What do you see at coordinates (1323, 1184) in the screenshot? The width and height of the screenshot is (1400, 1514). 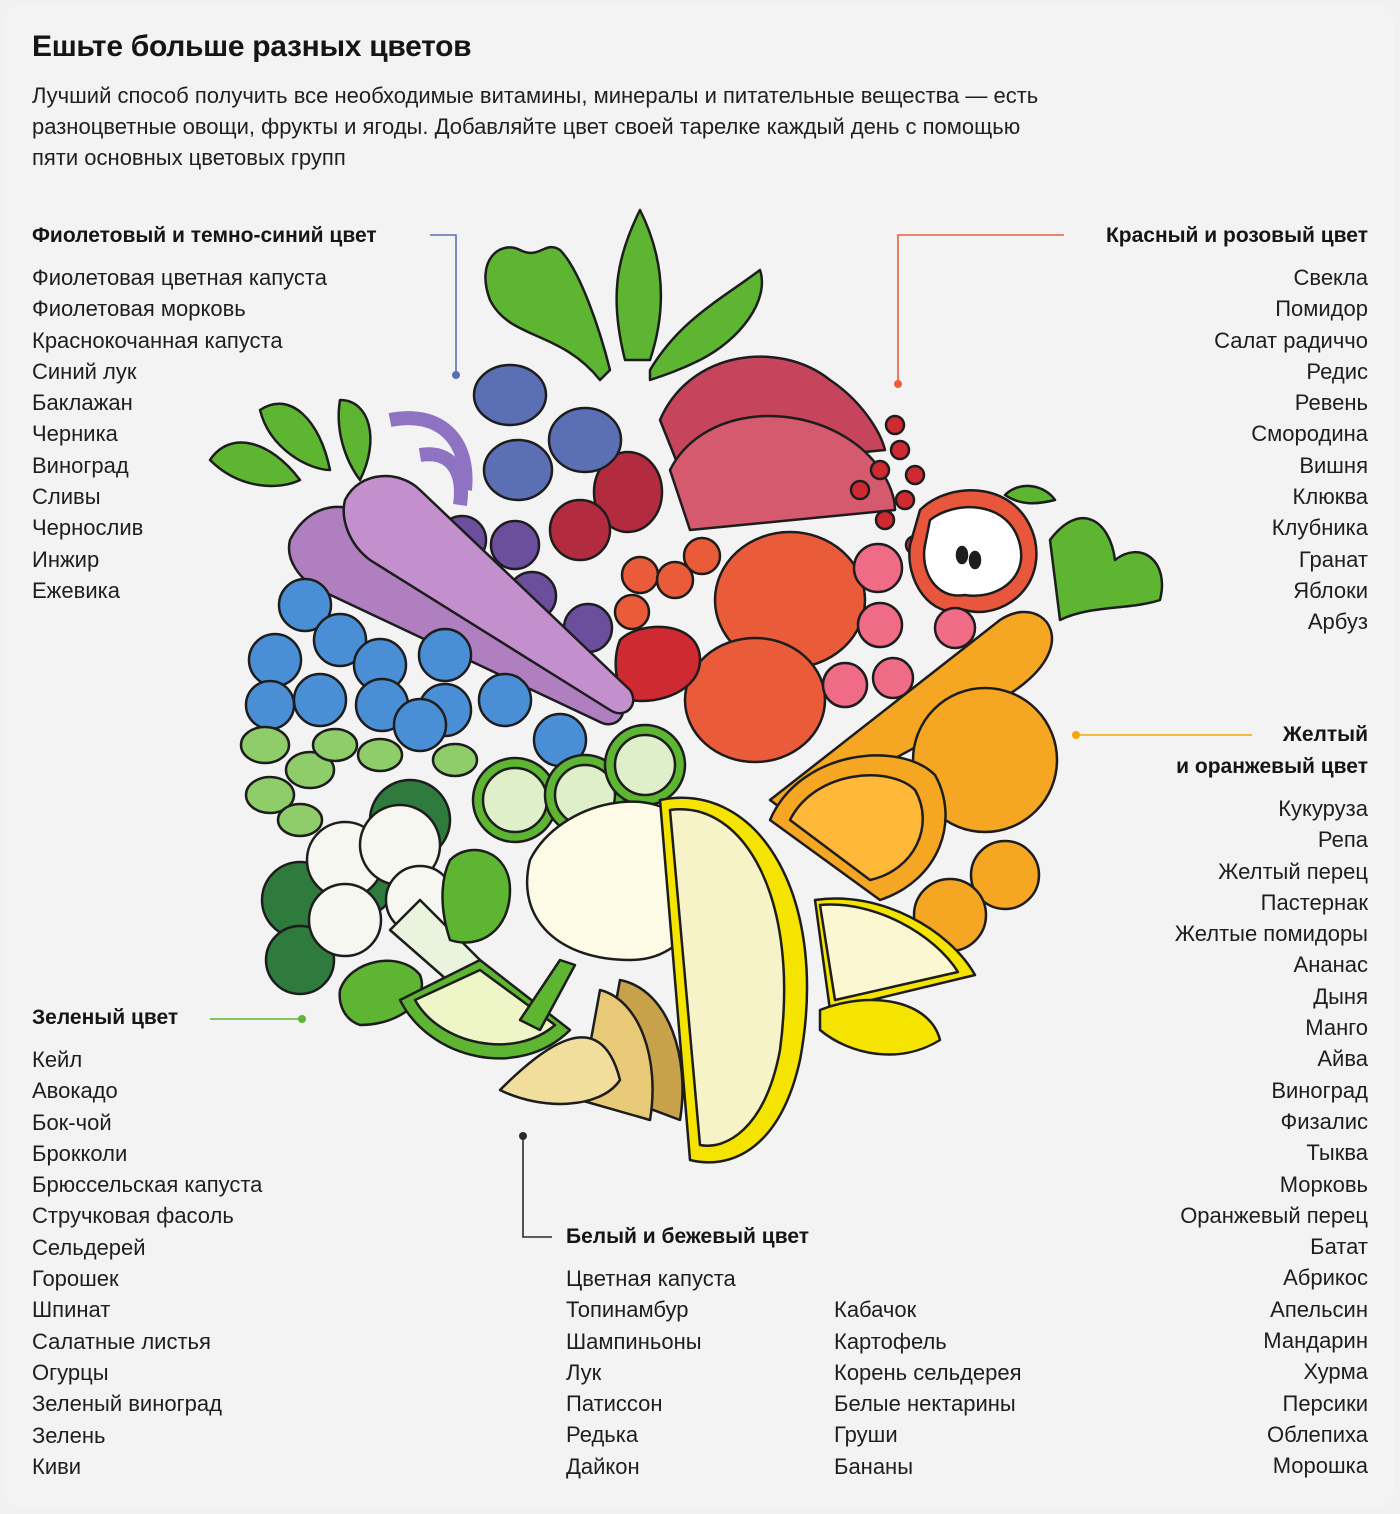 I see `list-item: Морковь` at bounding box center [1323, 1184].